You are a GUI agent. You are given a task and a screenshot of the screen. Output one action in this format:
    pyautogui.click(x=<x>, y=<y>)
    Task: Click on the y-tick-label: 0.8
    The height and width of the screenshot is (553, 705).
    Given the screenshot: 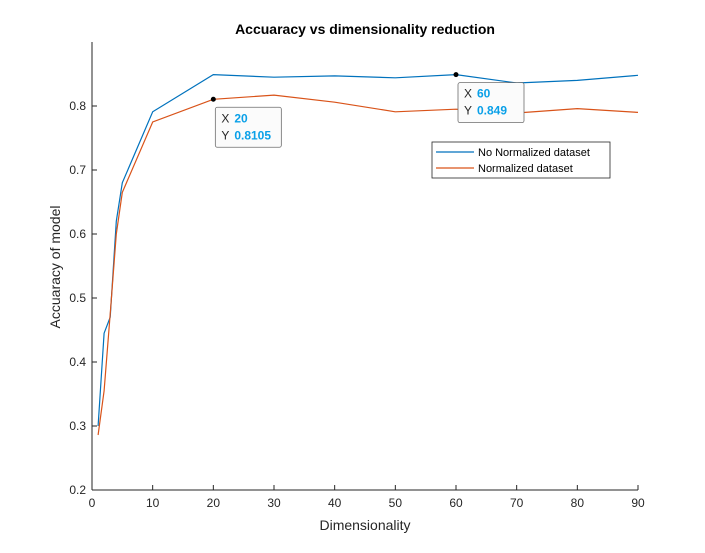 What is the action you would take?
    pyautogui.click(x=77, y=106)
    